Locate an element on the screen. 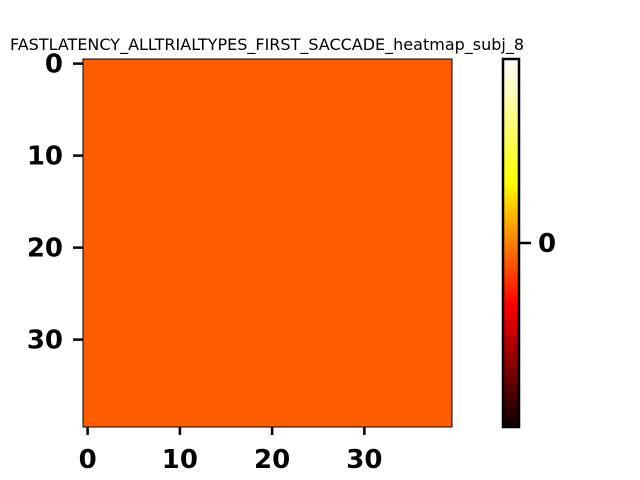 The width and height of the screenshot is (640, 480). y-tick-label: 0 is located at coordinates (54, 65).